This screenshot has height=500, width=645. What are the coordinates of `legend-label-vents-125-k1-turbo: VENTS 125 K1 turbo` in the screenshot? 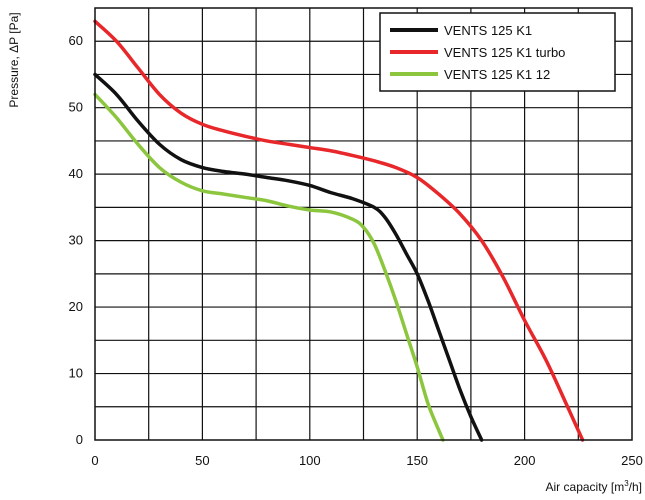 It's located at (504, 52).